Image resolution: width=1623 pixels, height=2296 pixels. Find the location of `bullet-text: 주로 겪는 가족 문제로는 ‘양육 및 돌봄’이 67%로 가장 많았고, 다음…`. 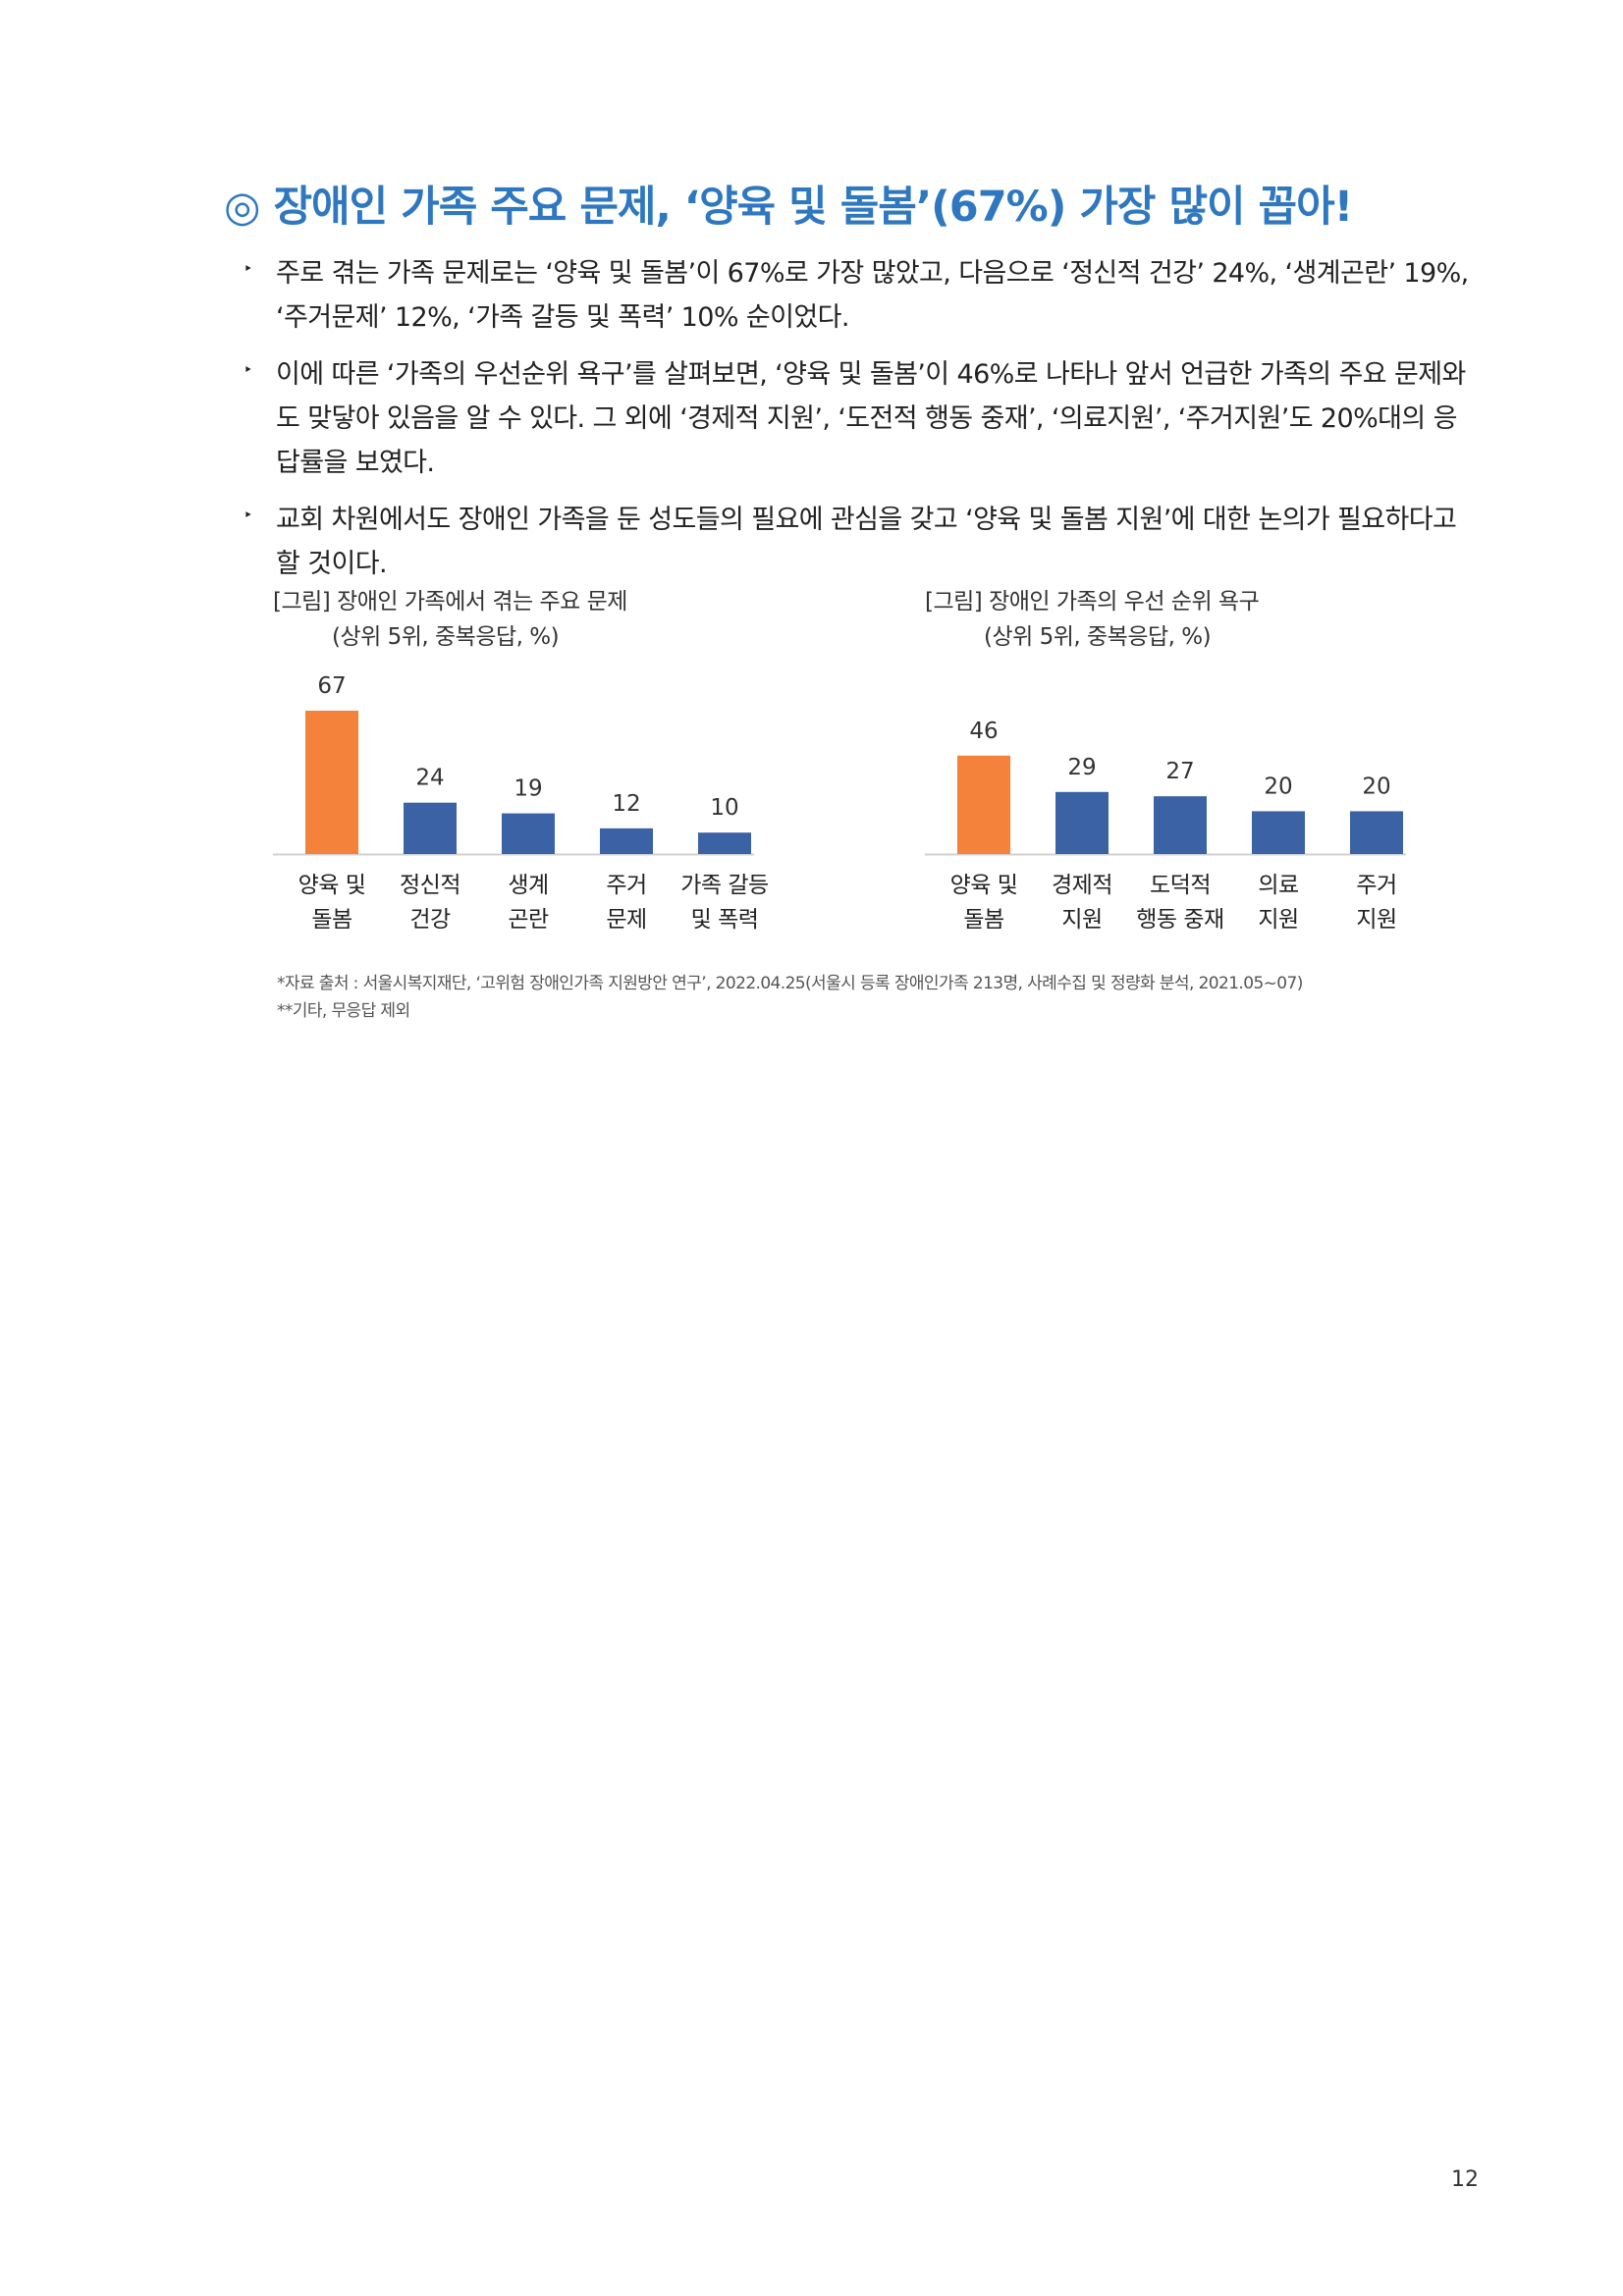

bullet-text: 주로 겪는 가족 문제로는 ‘양육 및 돌봄’이 67%로 가장 많았고, 다음… is located at coordinates (872, 296).